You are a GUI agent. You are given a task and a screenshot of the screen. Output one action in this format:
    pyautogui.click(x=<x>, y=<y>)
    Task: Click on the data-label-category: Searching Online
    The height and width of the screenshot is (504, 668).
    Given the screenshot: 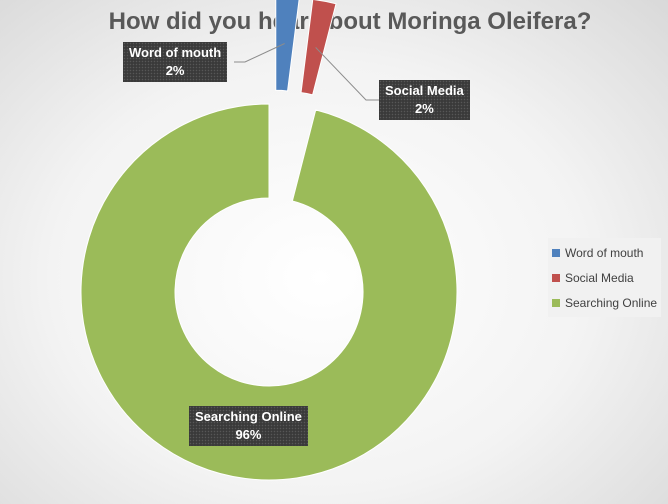 What is the action you would take?
    pyautogui.click(x=248, y=416)
    